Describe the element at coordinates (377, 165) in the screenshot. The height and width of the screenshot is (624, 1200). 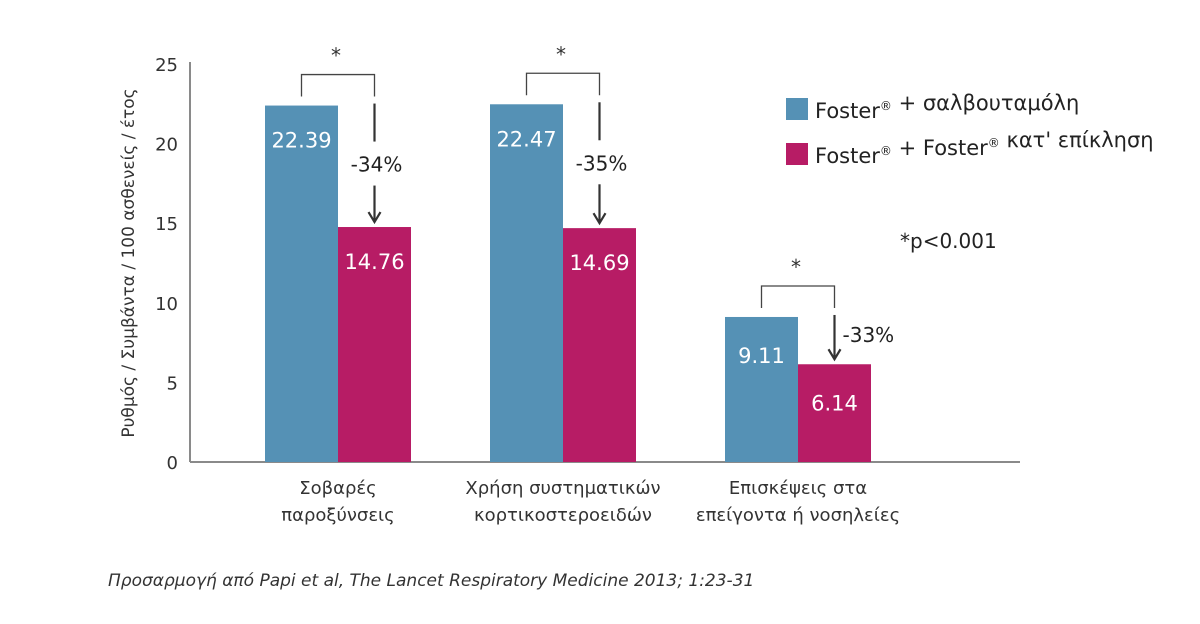
I see `reduction-label: -34%` at that location.